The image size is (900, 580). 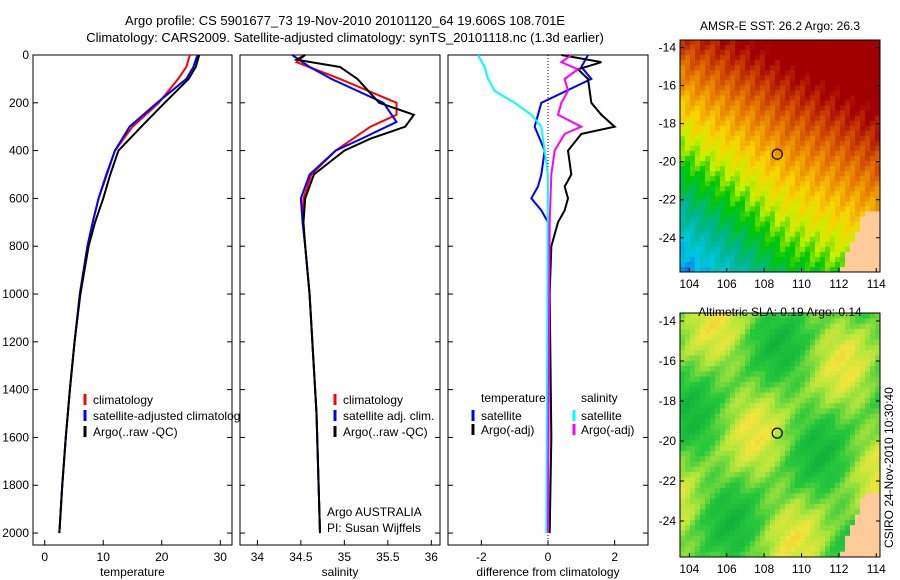 What do you see at coordinates (388, 416) in the screenshot?
I see `legend-label: satellite adj. clim.` at bounding box center [388, 416].